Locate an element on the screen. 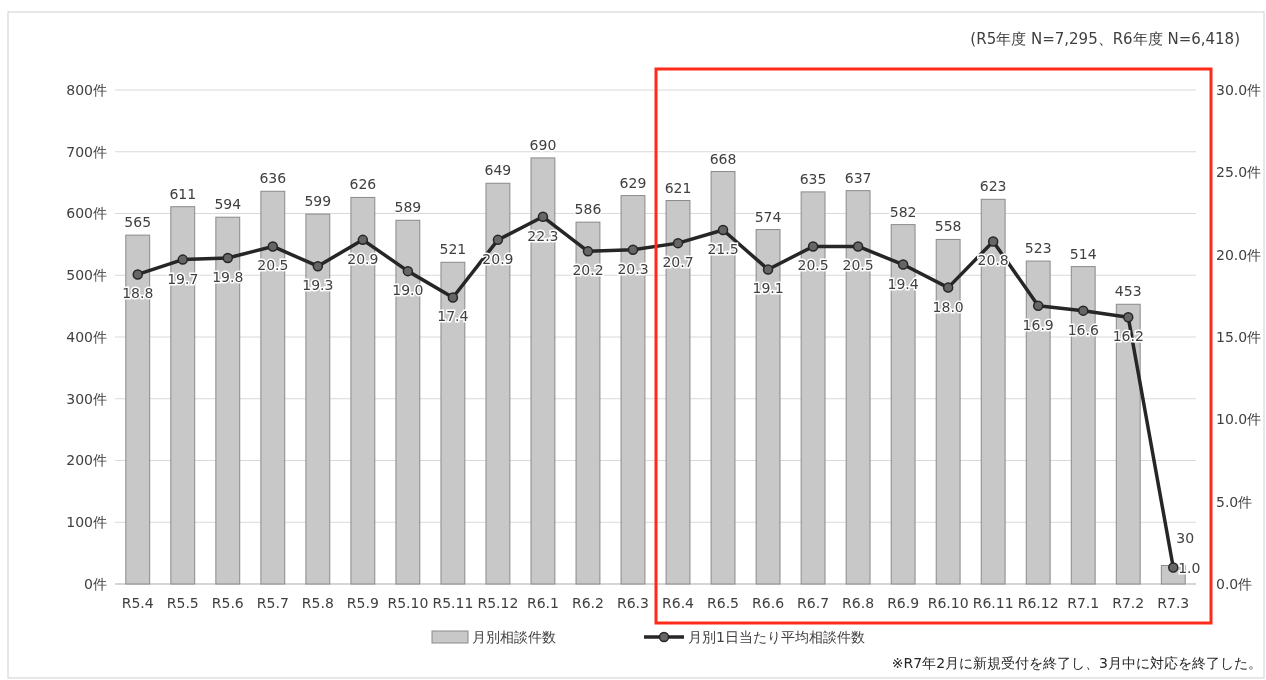  data-label: 30 is located at coordinates (1185, 538).